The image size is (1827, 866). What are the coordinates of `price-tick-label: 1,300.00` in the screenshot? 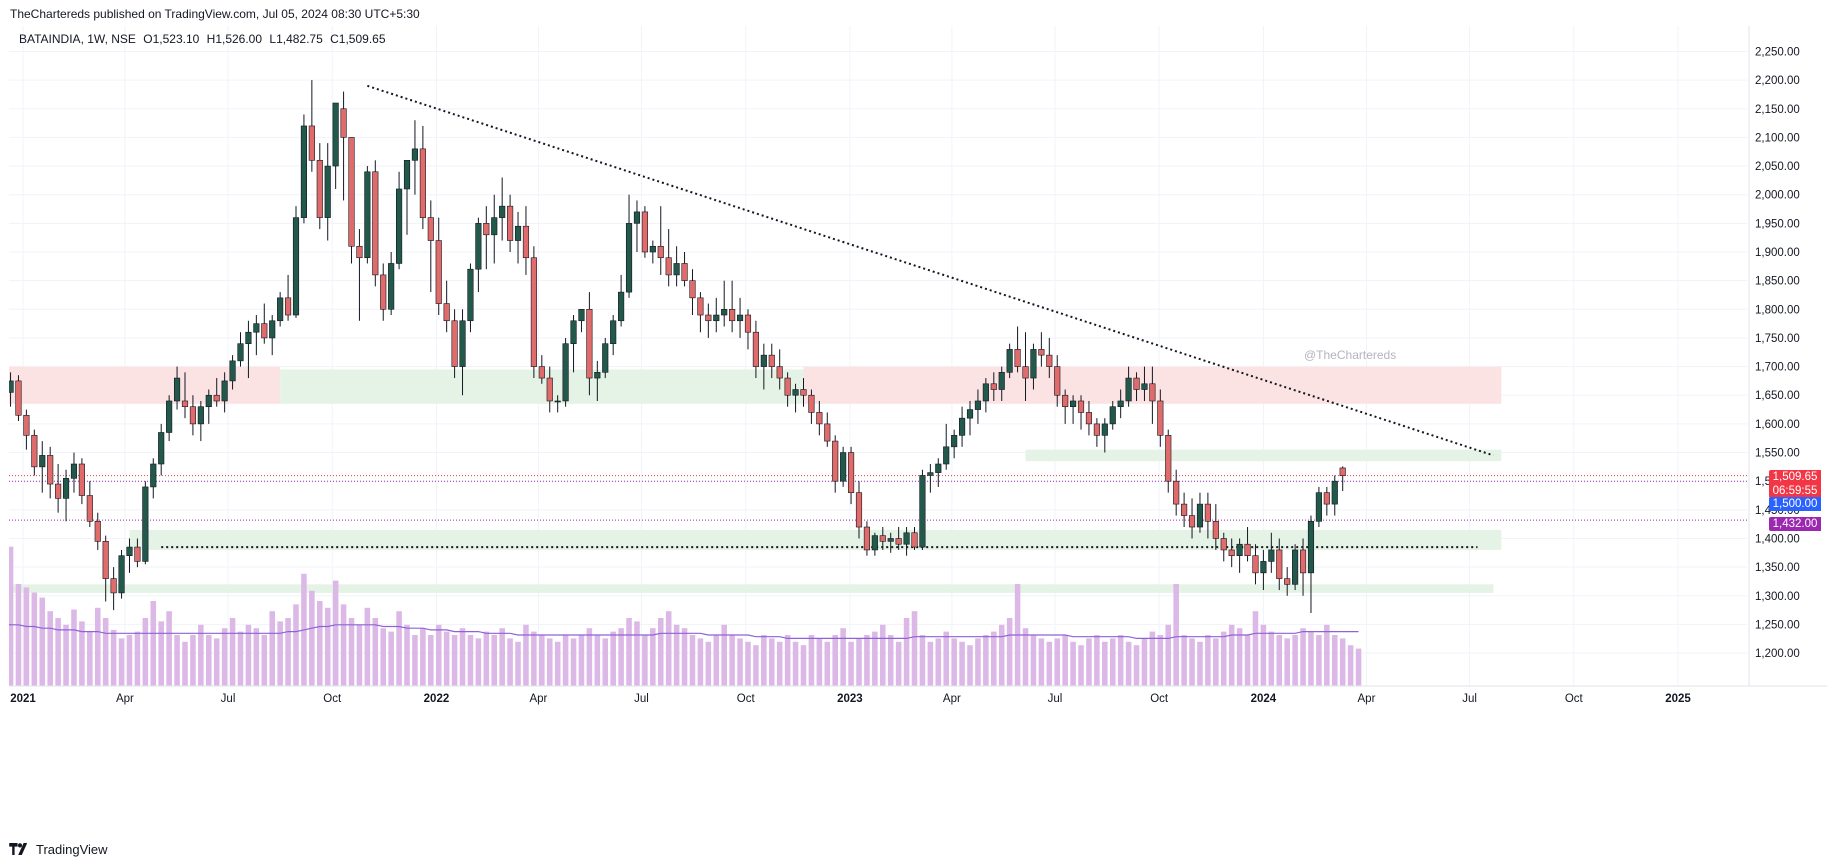 It's located at (1777, 597).